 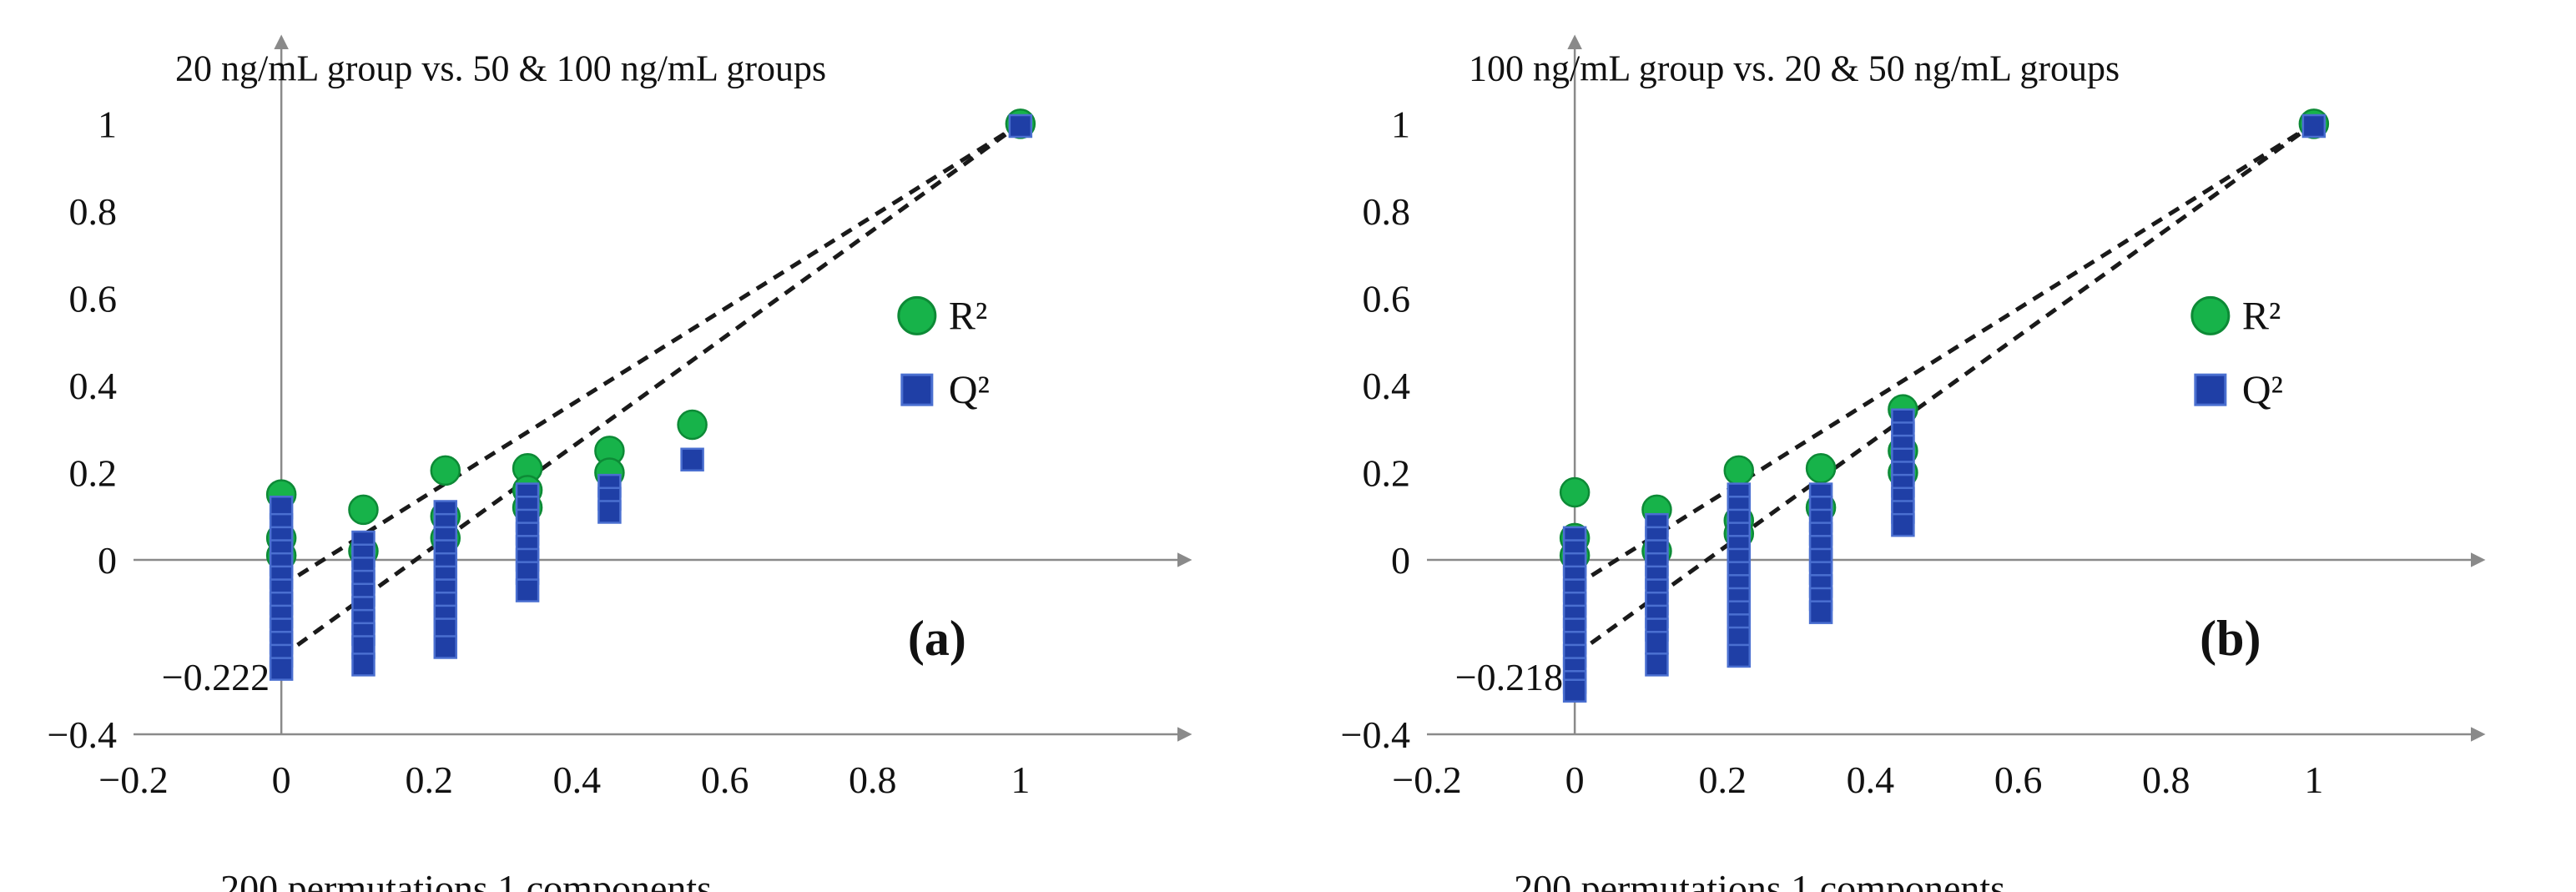 I want to click on intercept-label: −0.218, so click(x=1509, y=677).